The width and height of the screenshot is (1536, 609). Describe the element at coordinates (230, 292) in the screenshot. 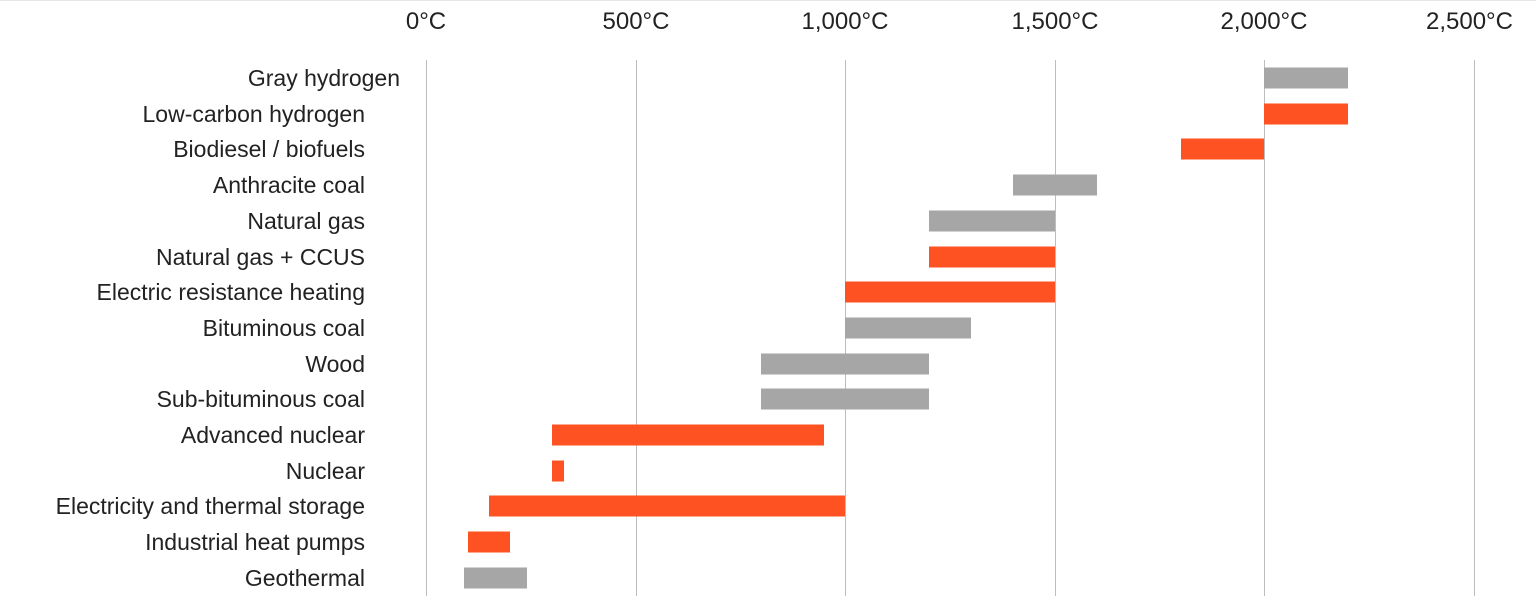

I see `category-label: Electric resistance heating` at that location.